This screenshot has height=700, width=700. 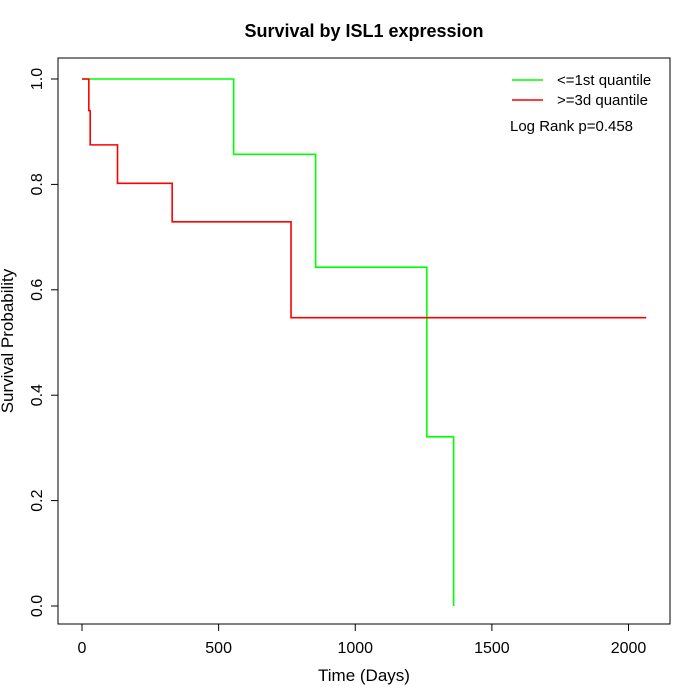 What do you see at coordinates (37, 500) in the screenshot?
I see `y-tick-label: 0.2` at bounding box center [37, 500].